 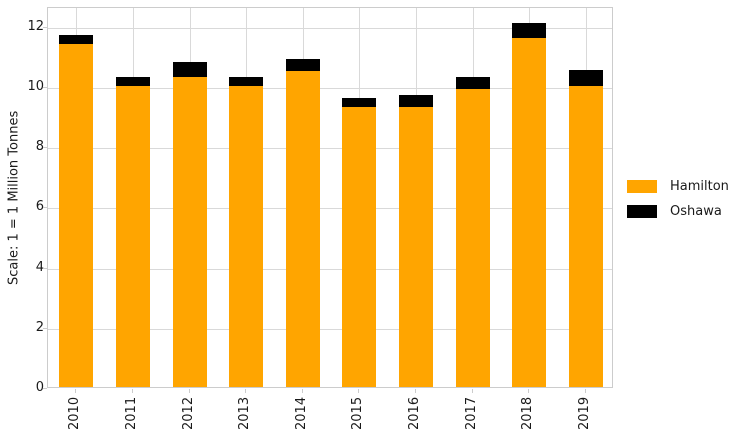 I want to click on bar-2012, so click(x=189, y=224).